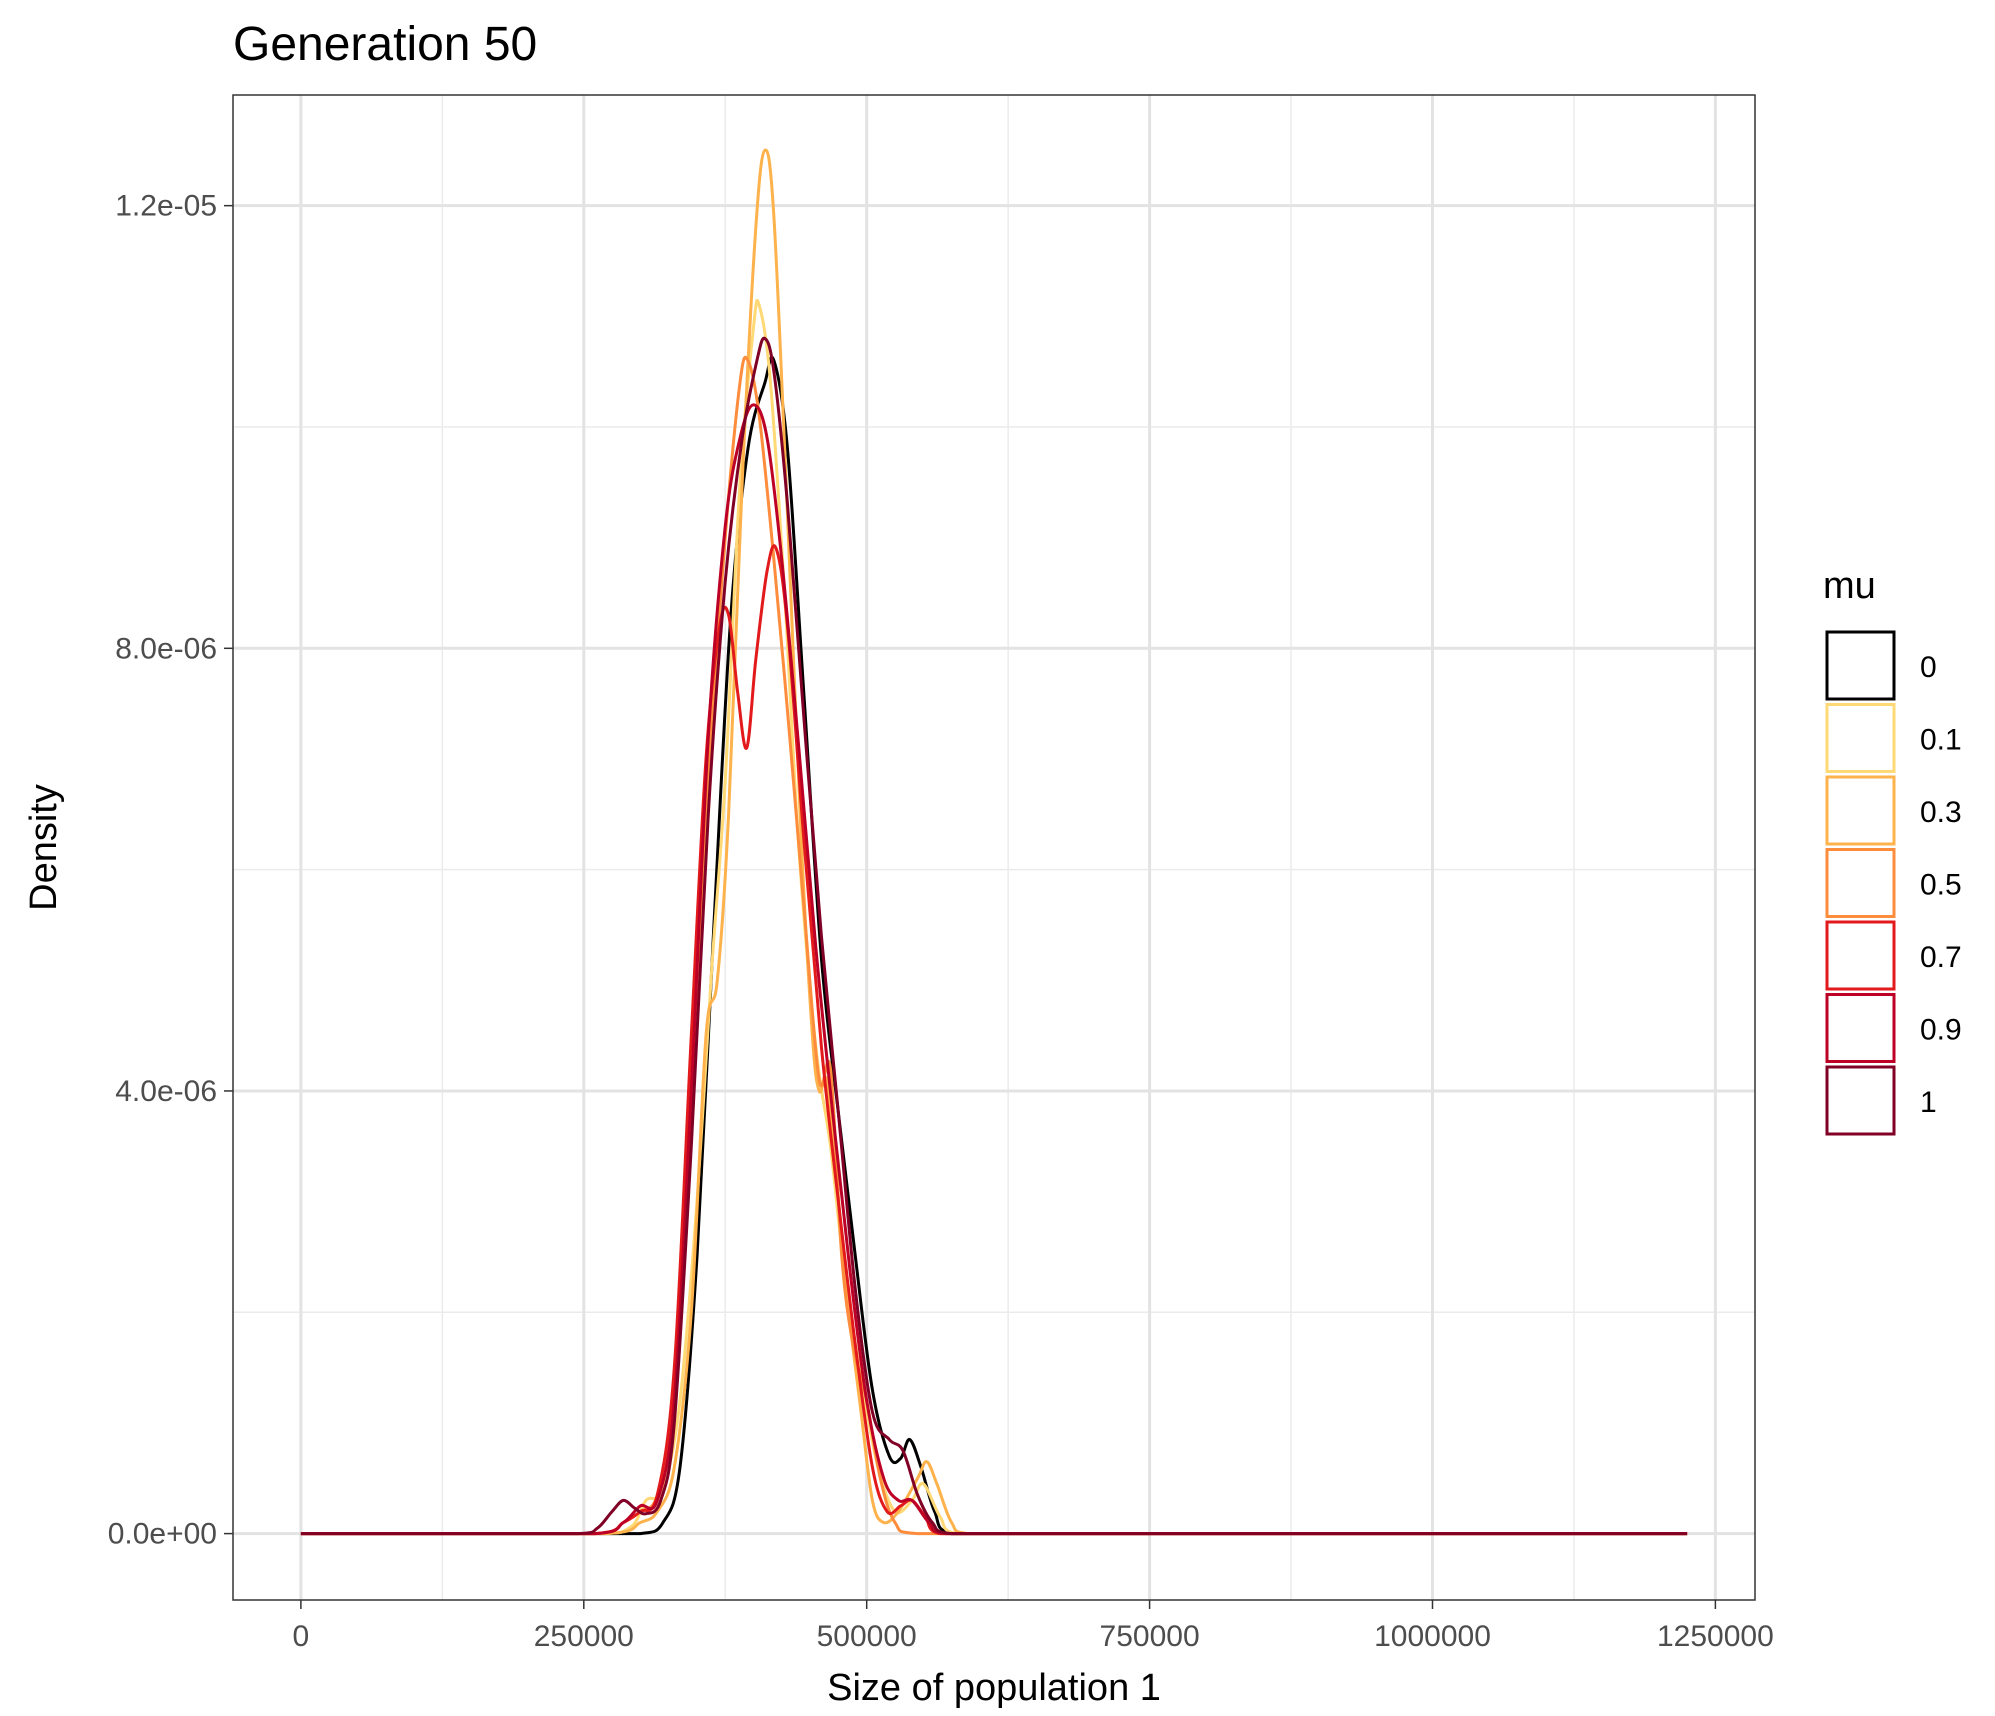 The width and height of the screenshot is (1995, 1716). What do you see at coordinates (1860, 955) in the screenshot?
I see `legend-key-0.7` at bounding box center [1860, 955].